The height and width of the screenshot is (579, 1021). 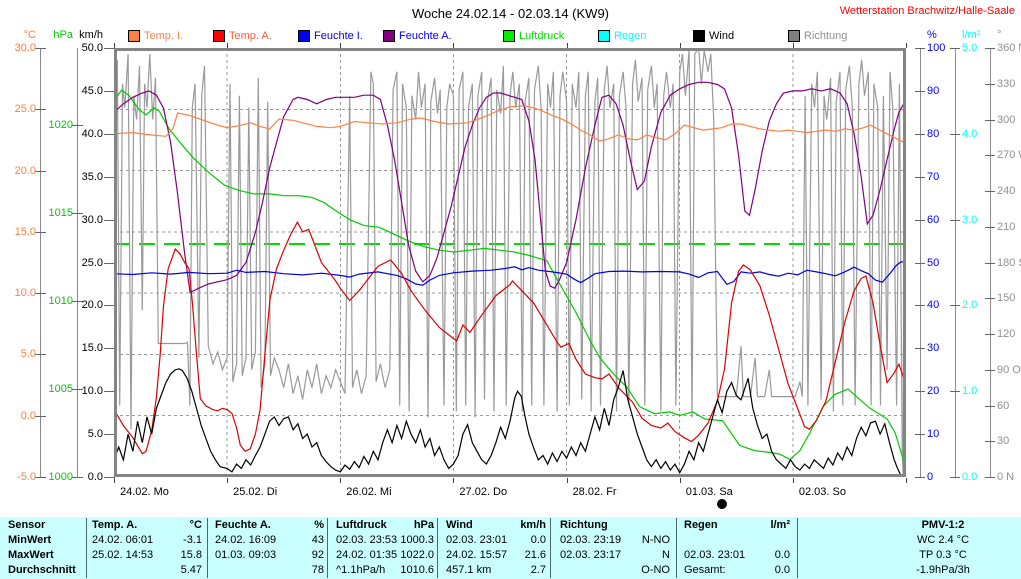 What do you see at coordinates (933, 391) in the screenshot?
I see `humidity-axis-tick-label: 20` at bounding box center [933, 391].